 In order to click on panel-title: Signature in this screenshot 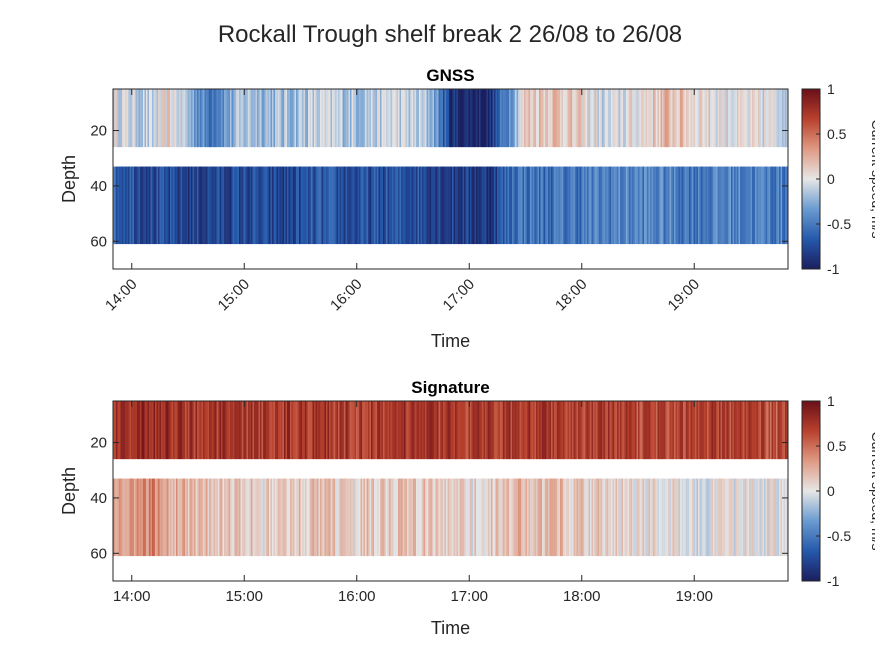, I will do `click(450, 387)`.